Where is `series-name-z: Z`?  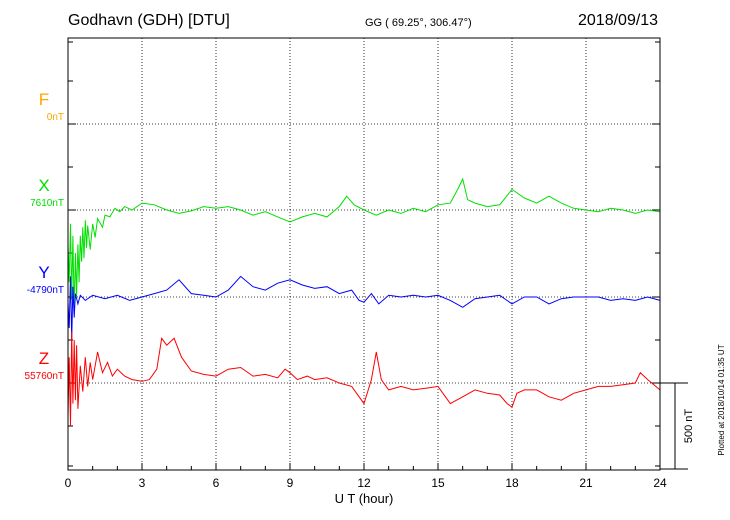 series-name-z: Z is located at coordinates (44, 358).